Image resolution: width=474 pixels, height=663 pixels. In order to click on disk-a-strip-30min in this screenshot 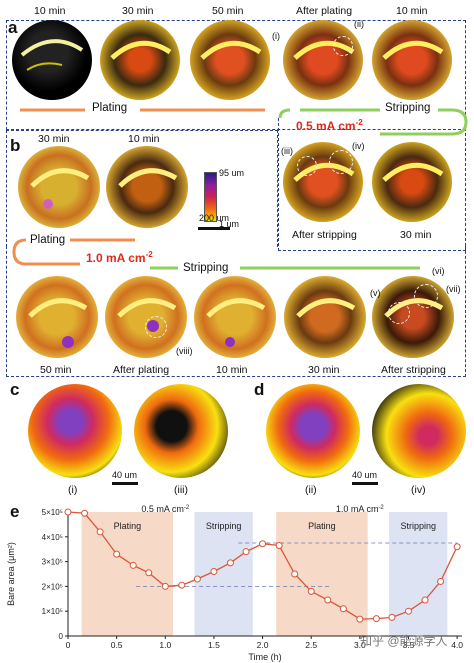, I will do `click(412, 182)`.